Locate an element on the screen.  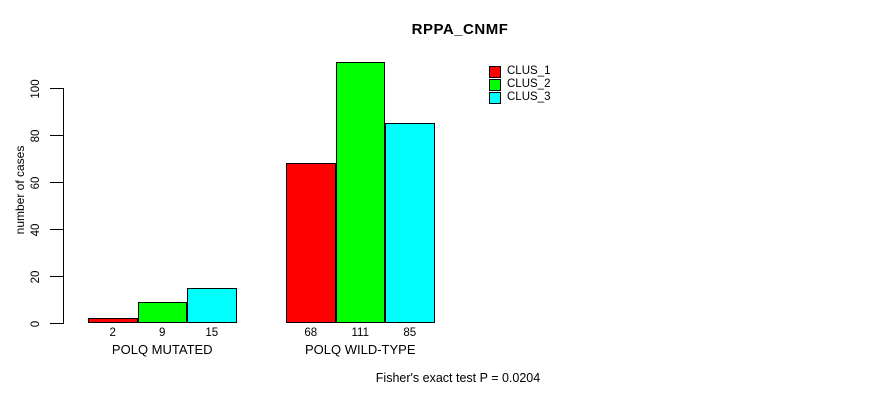
legend-label: CLUS_3 is located at coordinates (529, 97).